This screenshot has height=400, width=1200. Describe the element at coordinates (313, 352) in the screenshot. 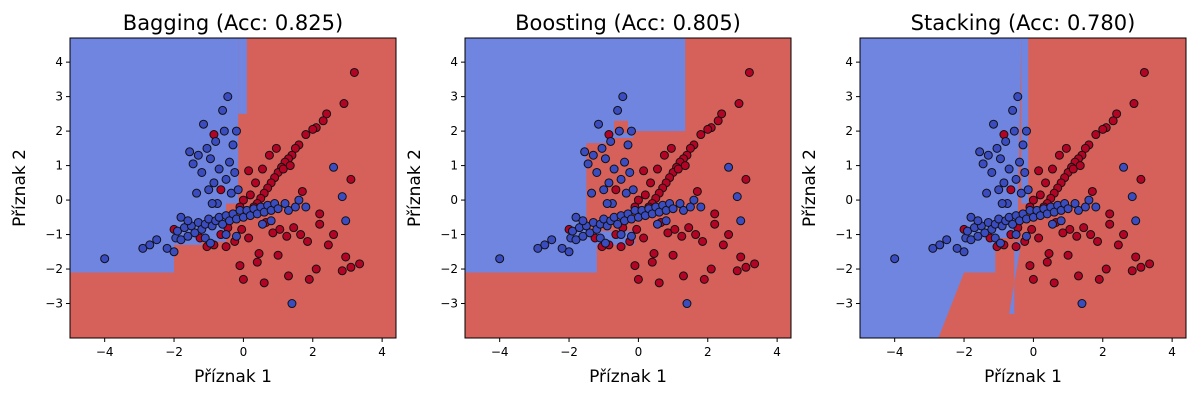

I see `x-tick-label: 2` at that location.